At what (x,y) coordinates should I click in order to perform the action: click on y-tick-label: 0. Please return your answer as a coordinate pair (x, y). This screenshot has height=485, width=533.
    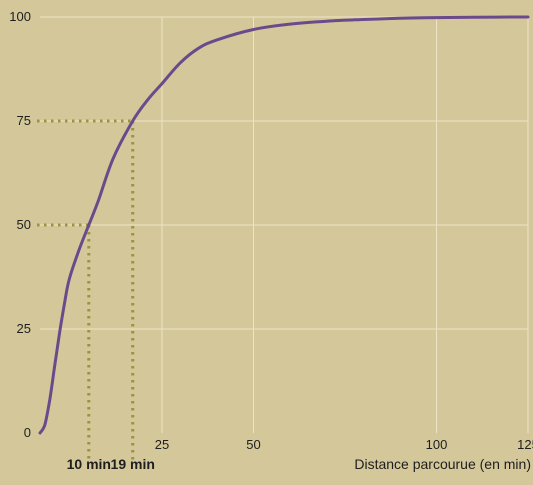
    Looking at the image, I should click on (27, 432).